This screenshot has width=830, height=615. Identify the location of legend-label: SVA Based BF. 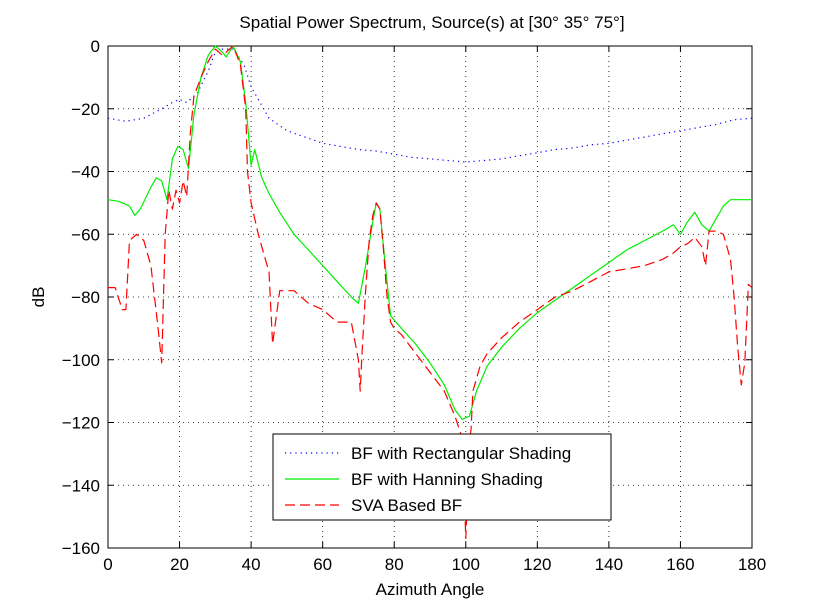
(406, 505).